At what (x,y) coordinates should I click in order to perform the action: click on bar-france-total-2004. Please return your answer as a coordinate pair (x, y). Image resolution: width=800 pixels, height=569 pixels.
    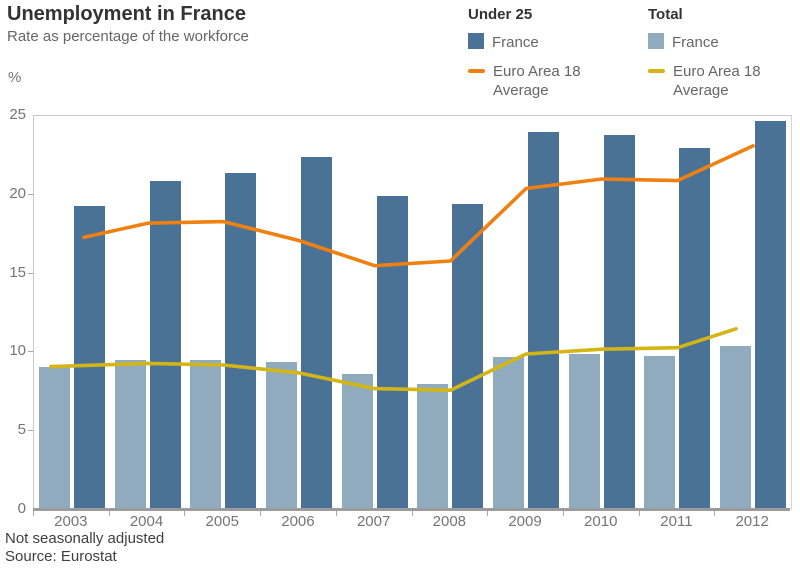
    Looking at the image, I should click on (130, 435).